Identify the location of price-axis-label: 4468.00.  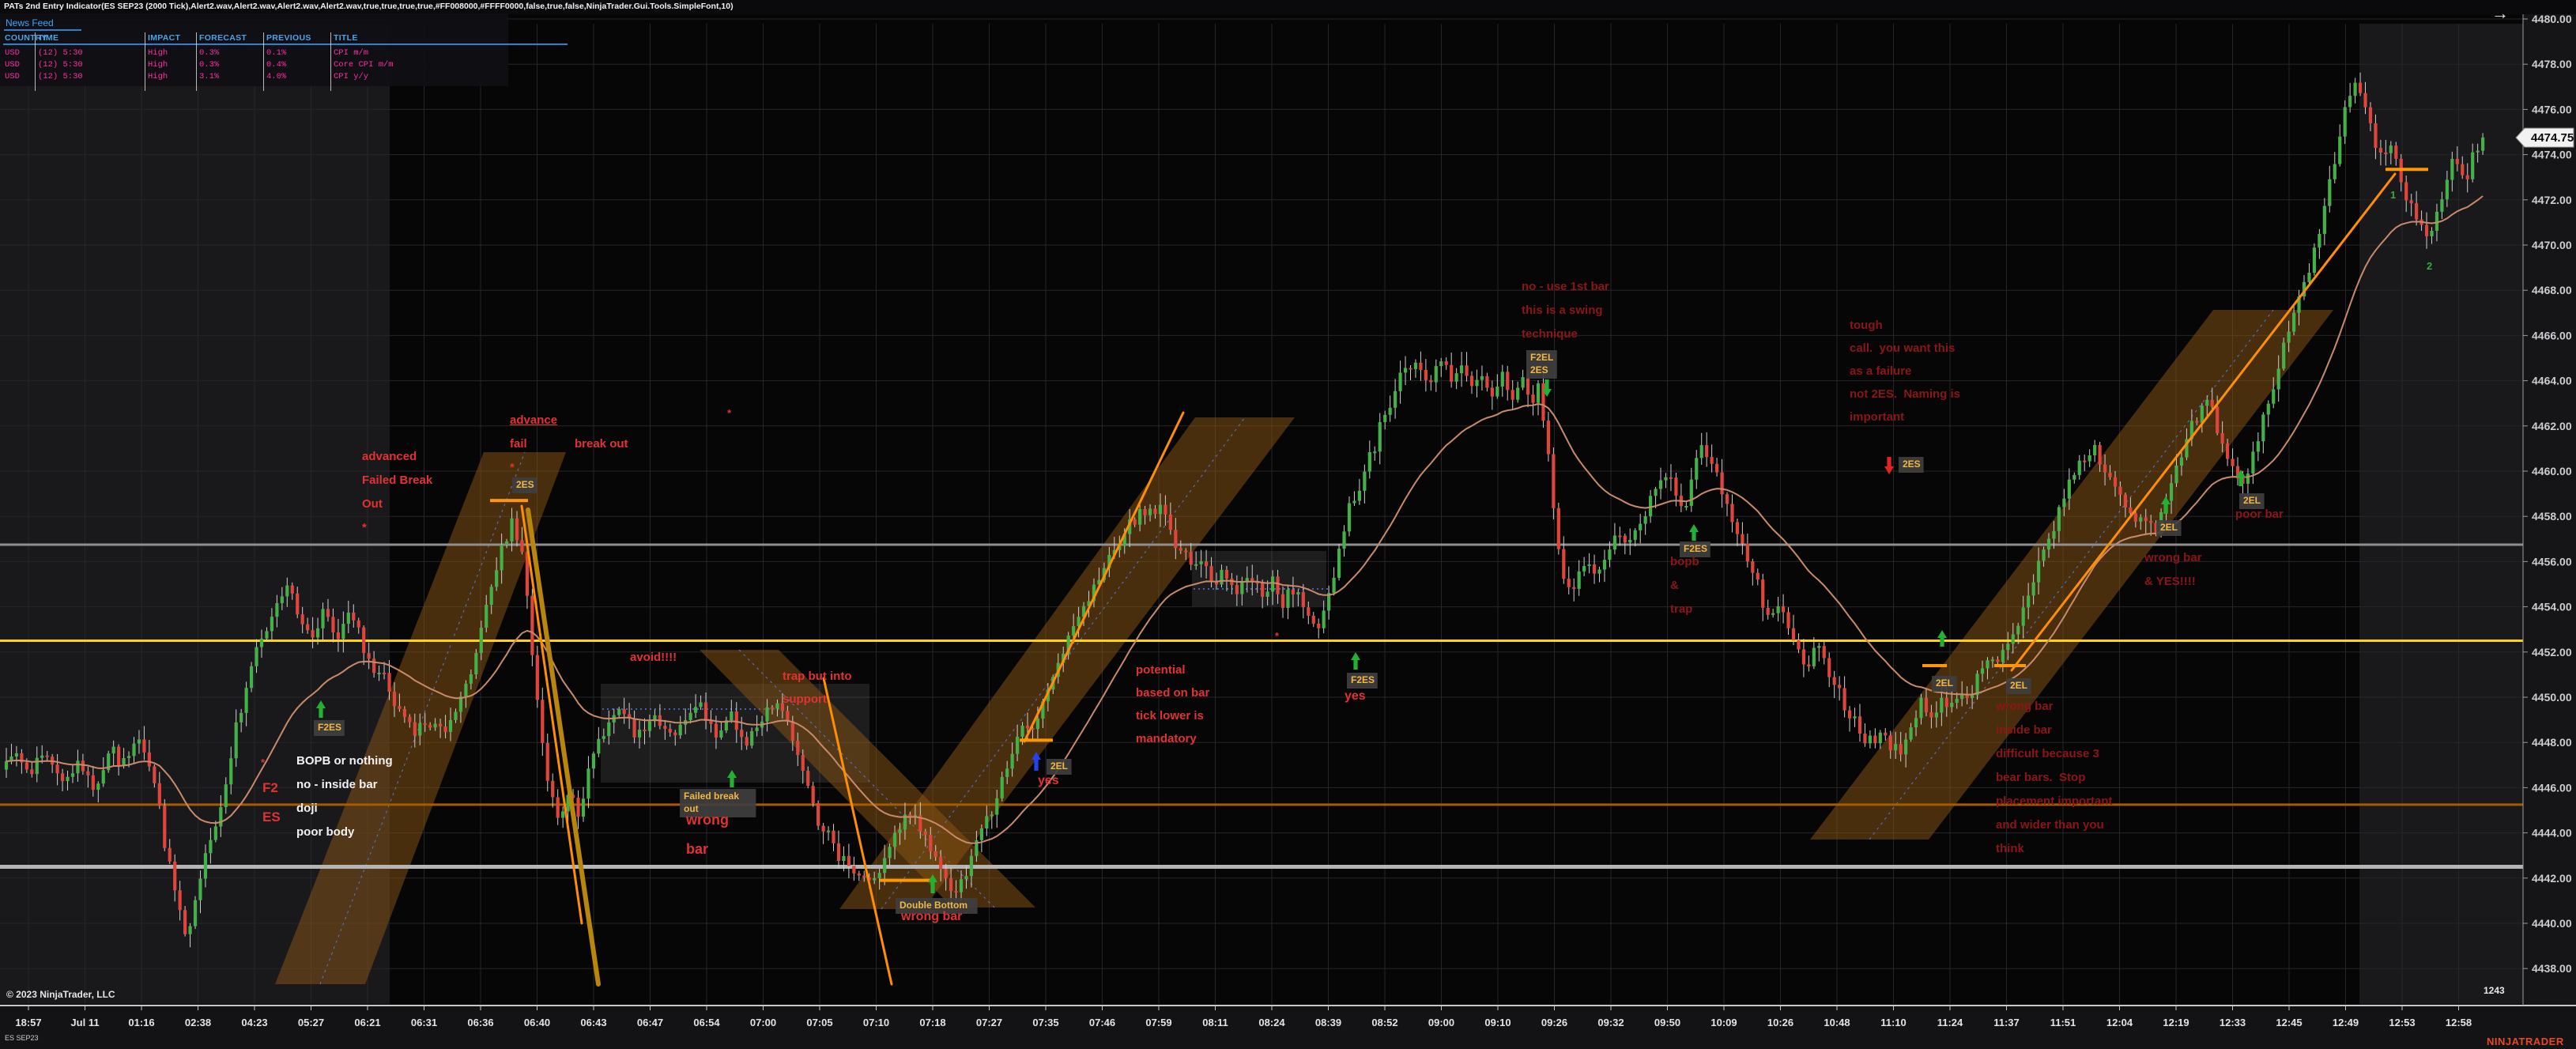
(2552, 290).